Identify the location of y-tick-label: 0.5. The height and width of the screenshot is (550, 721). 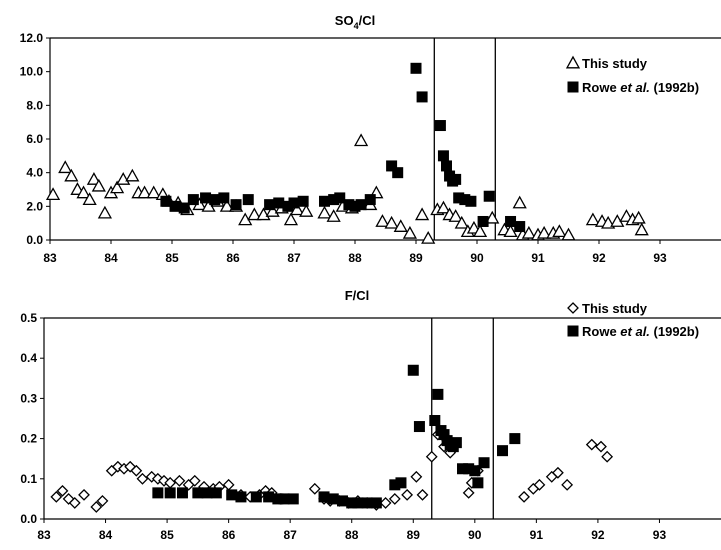
(28, 318).